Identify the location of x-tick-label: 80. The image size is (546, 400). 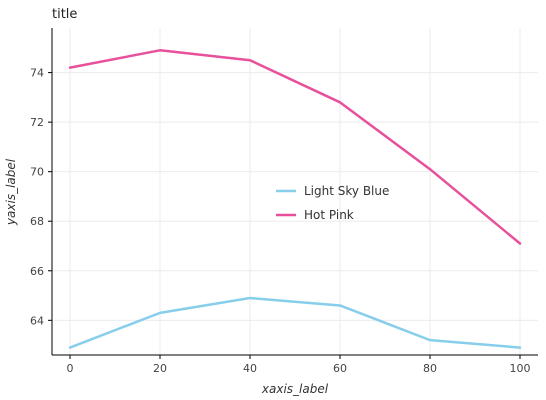
(430, 368).